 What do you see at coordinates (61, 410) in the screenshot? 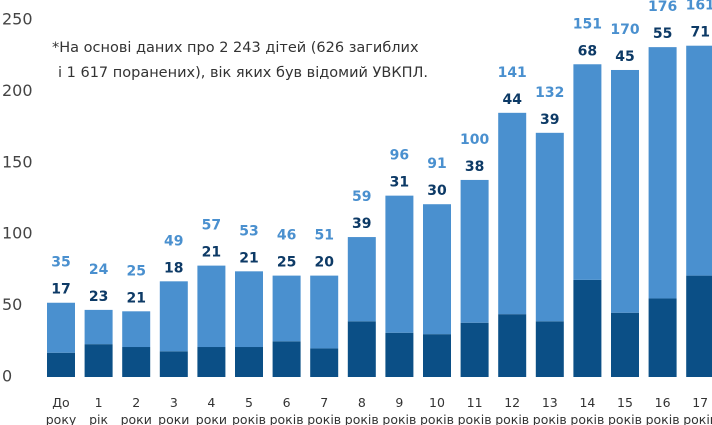
I see `x-tick-label: До року` at bounding box center [61, 410].